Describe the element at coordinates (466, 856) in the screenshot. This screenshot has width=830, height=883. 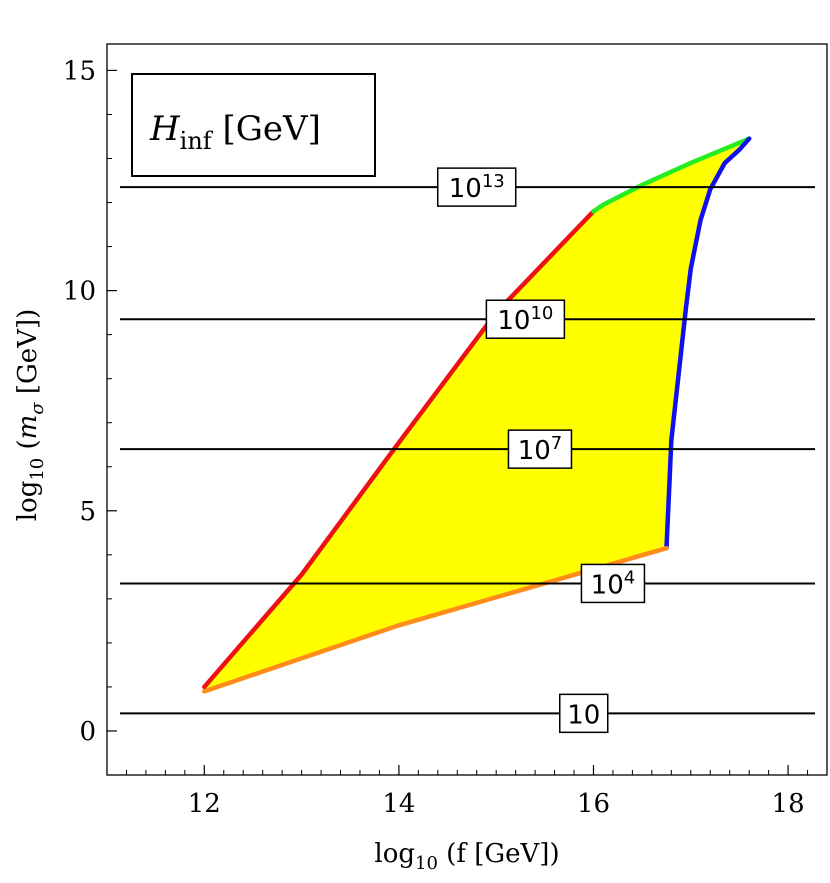
I see `x-axis-title: log10 (f [GeV])` at that location.